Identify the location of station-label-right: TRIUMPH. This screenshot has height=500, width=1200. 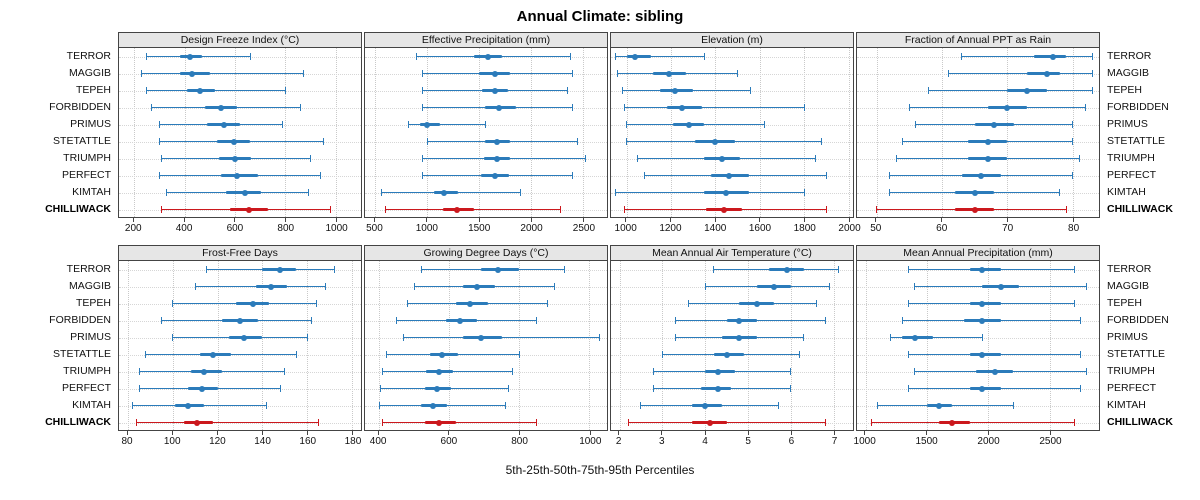
(1131, 158).